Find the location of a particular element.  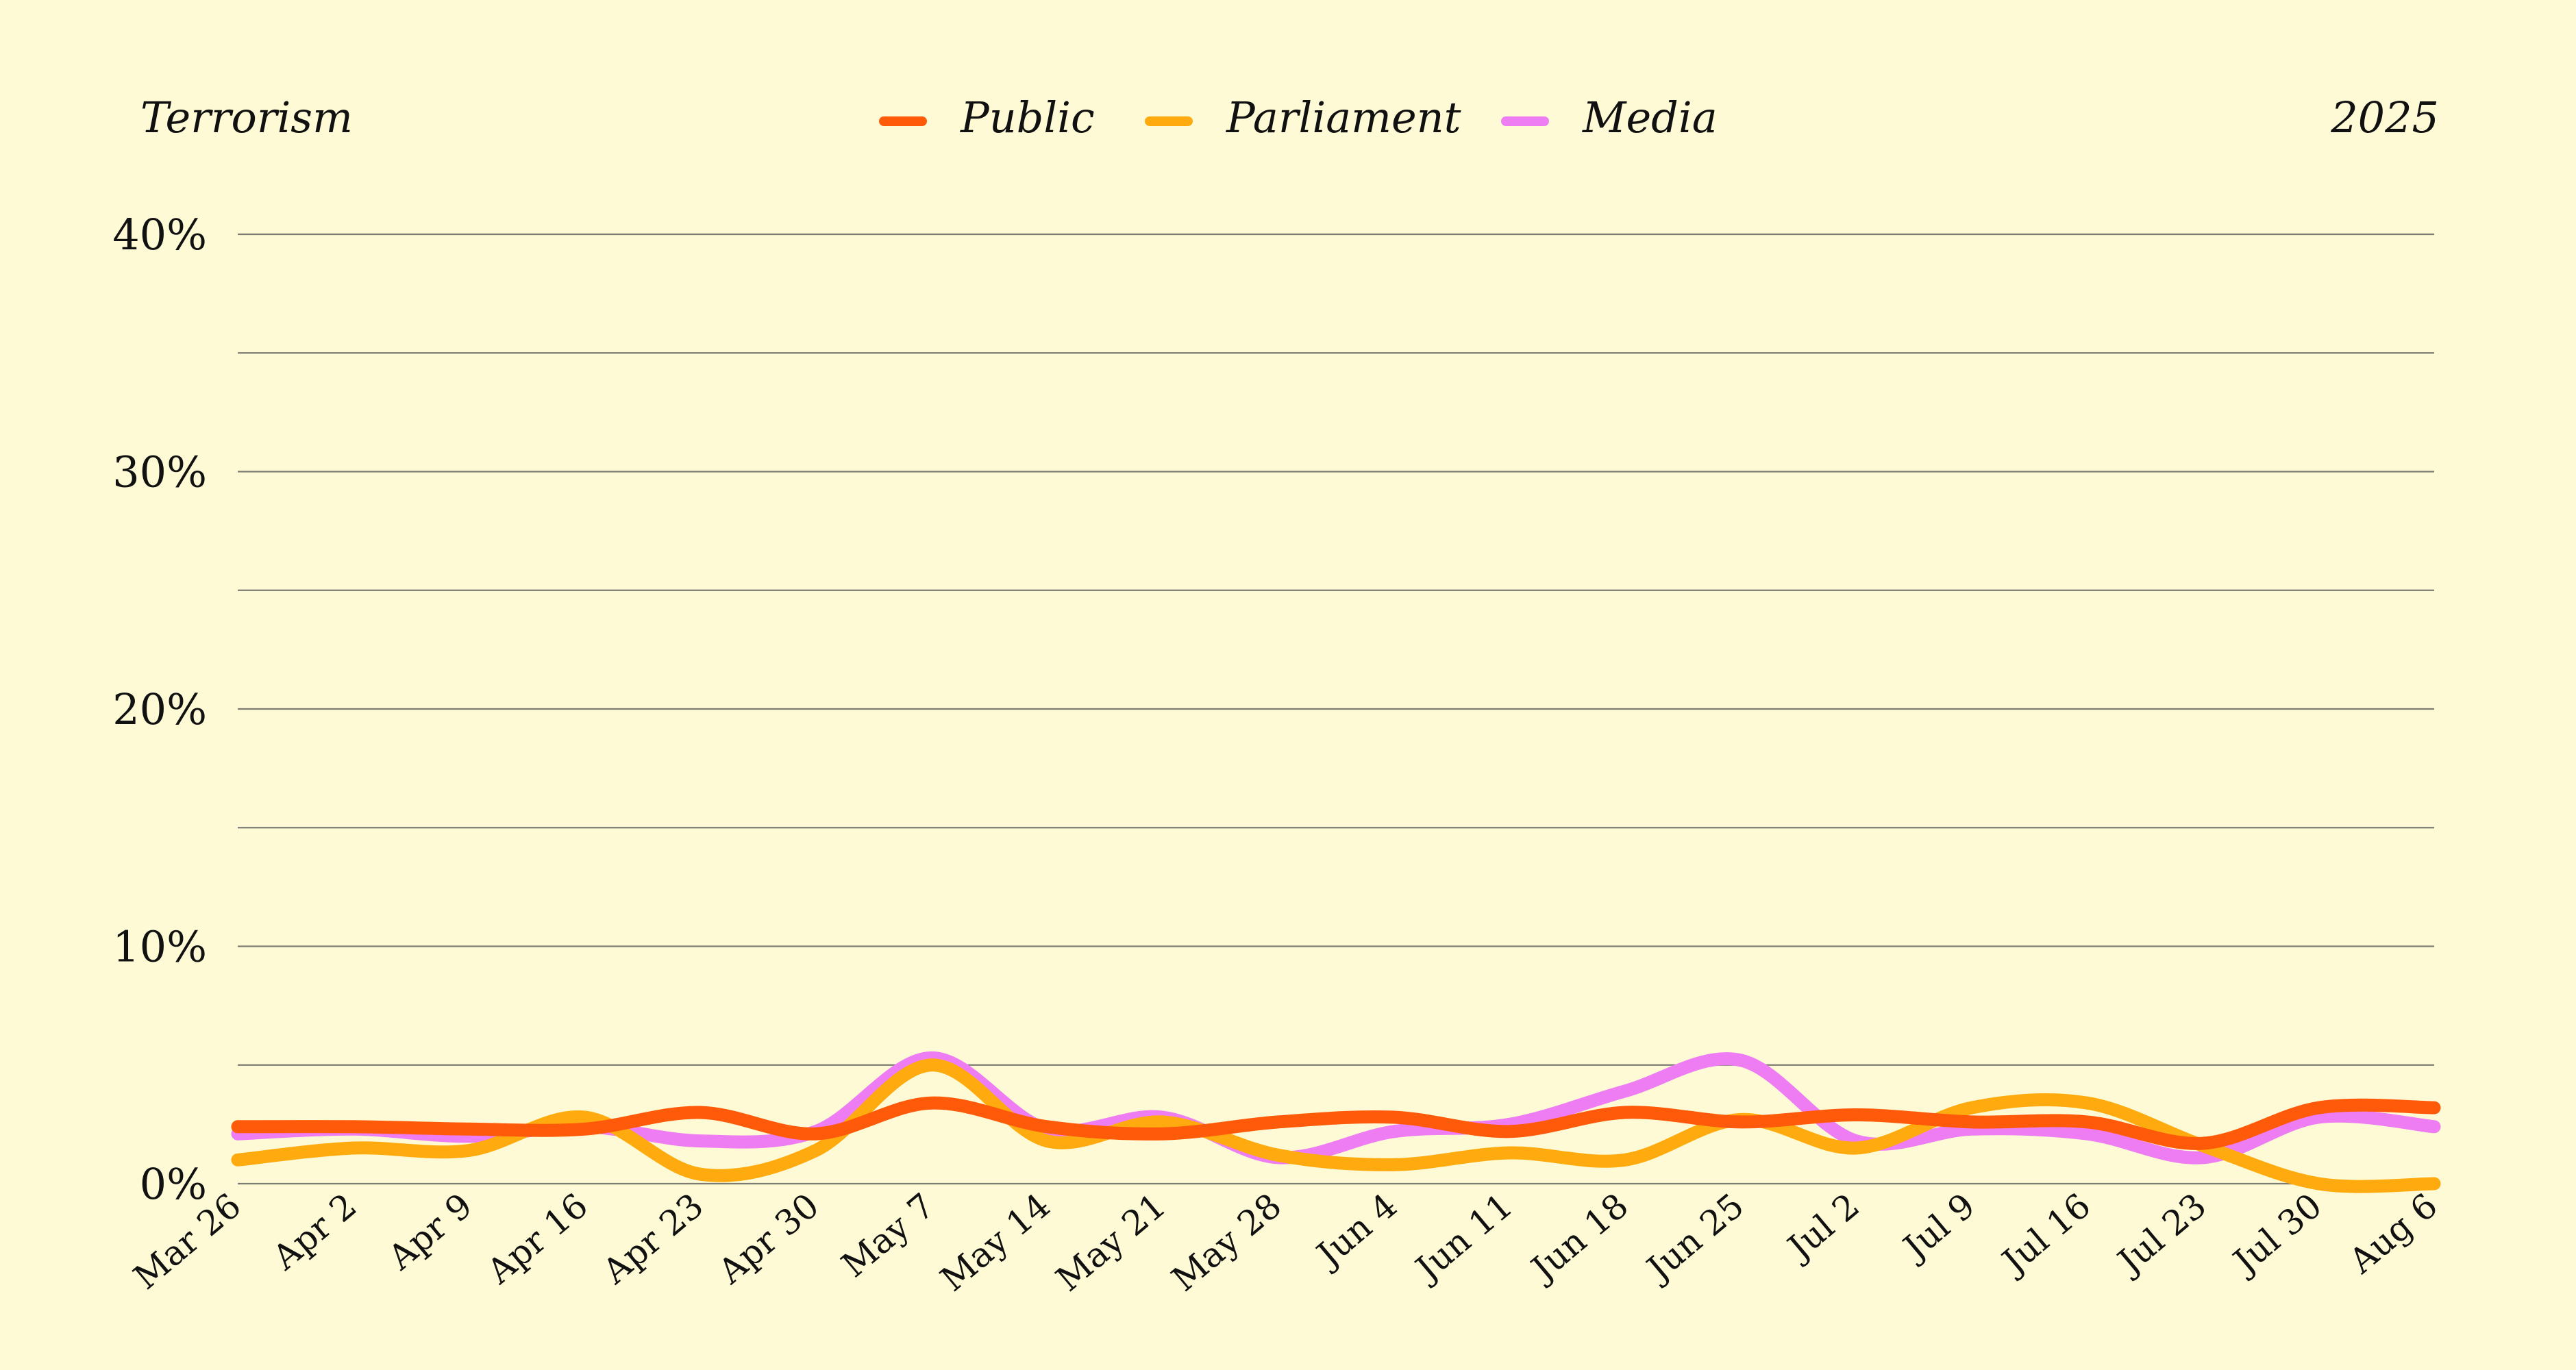

x-tick-label: Jul 16 is located at coordinates (2045, 1235).